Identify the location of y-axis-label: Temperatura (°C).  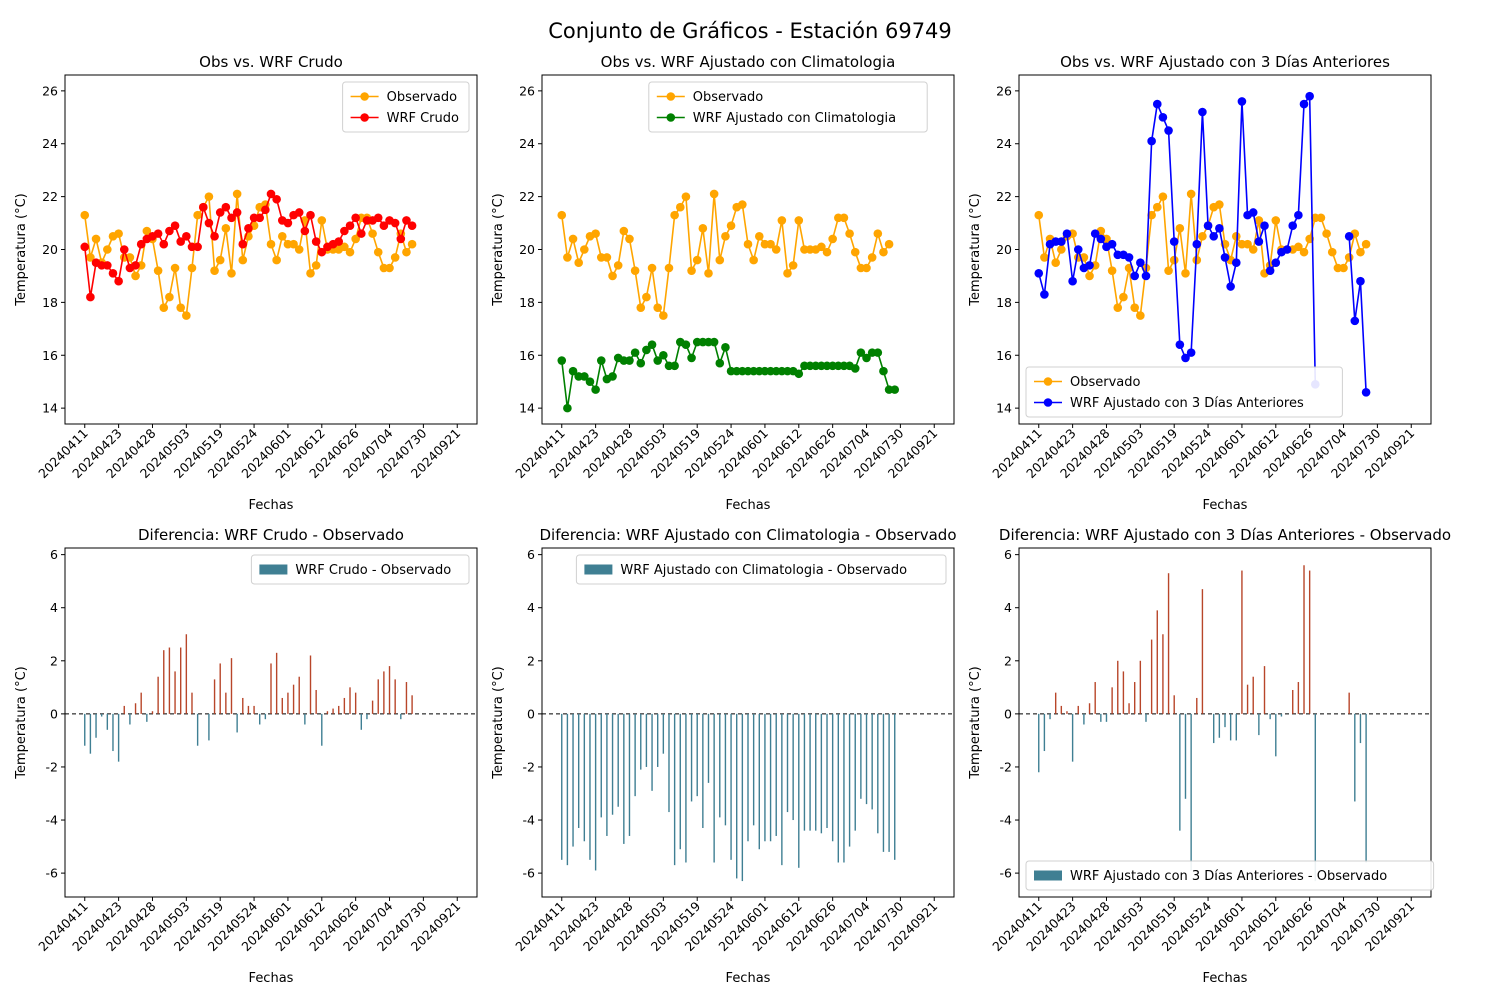
(975, 722).